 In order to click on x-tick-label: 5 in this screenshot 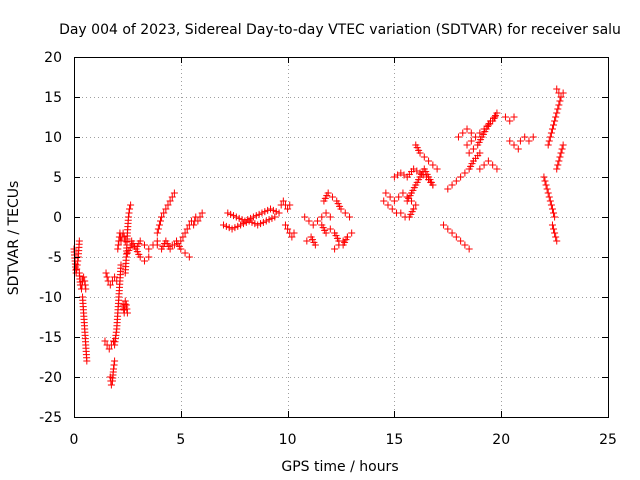, I will do `click(180, 440)`.